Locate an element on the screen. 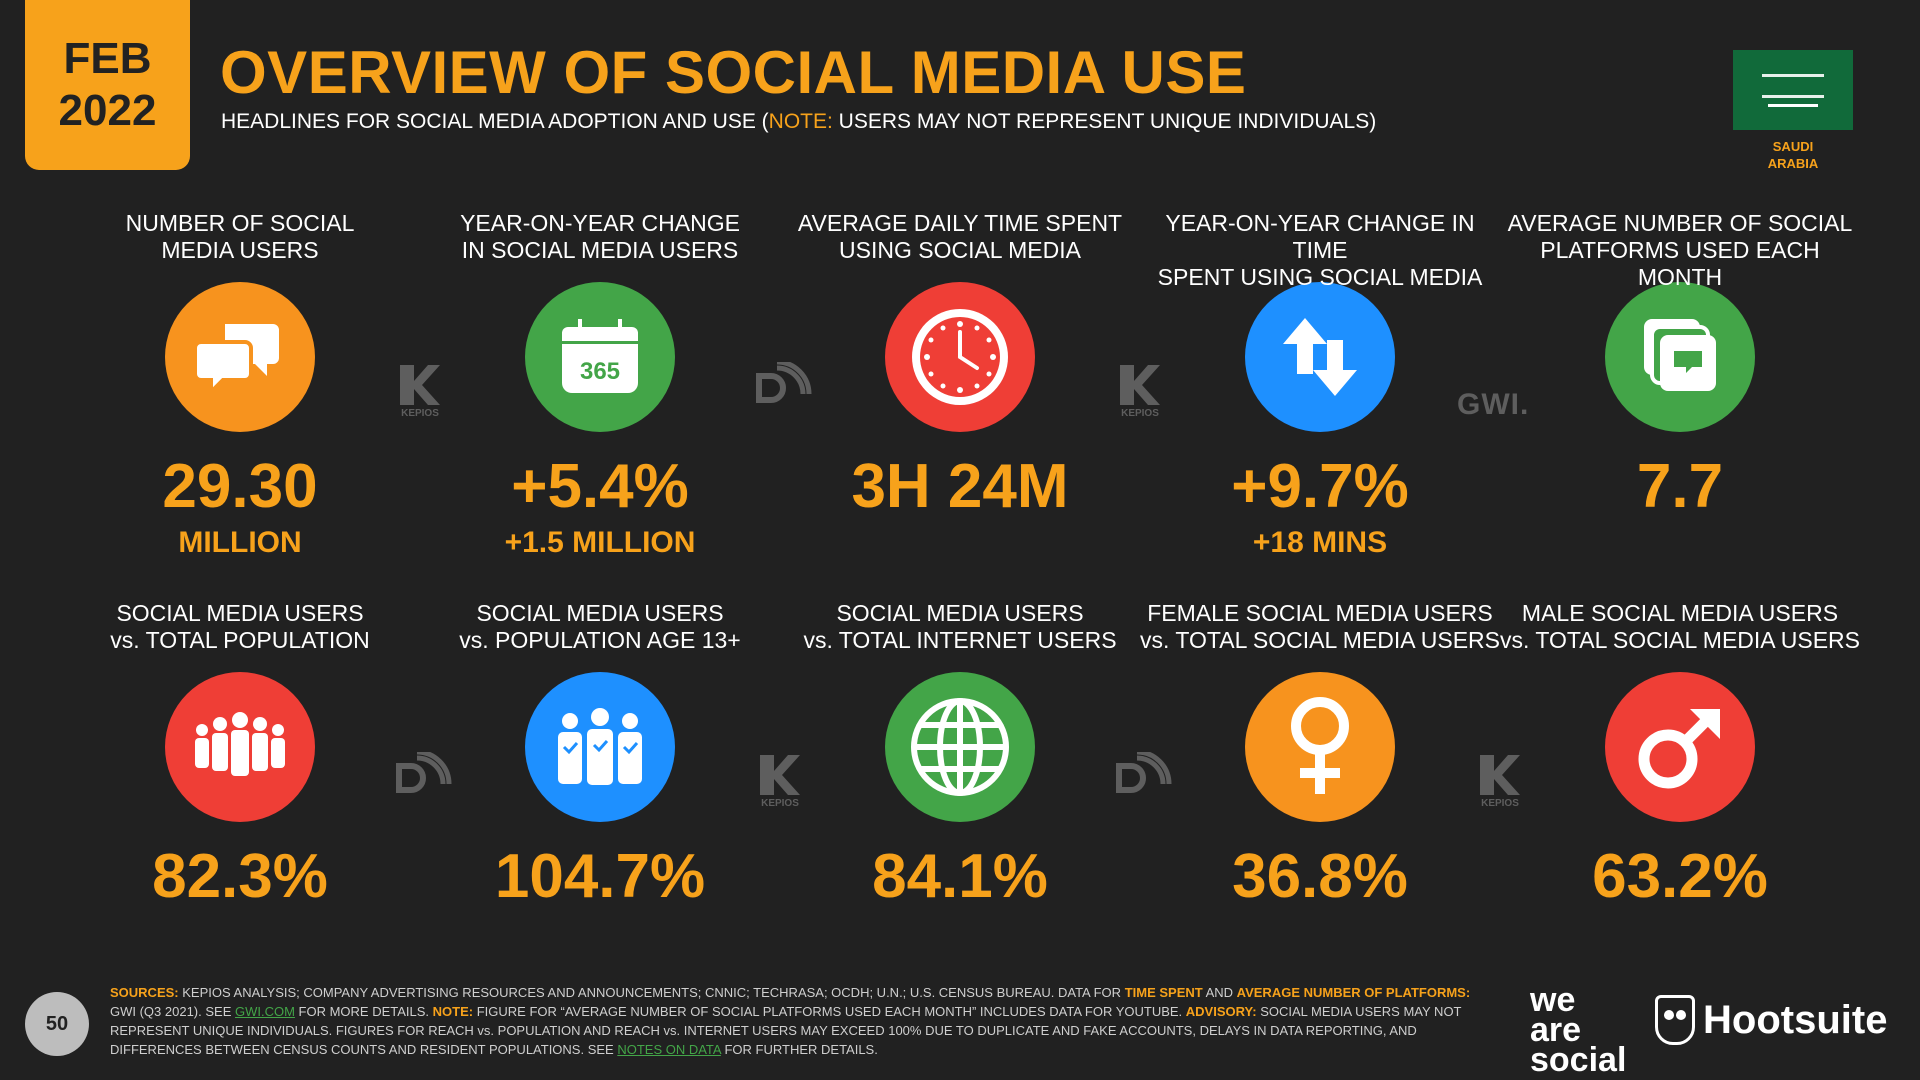 This screenshot has width=1920, height=1080. page-number: 50 is located at coordinates (57, 1024).